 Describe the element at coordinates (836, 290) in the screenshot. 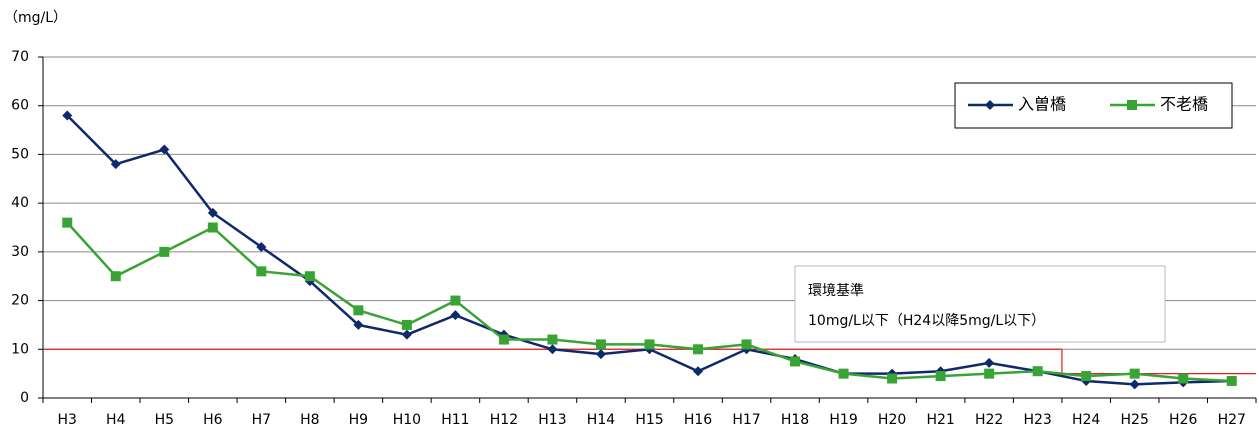

I see `annotation-title: 環境基準` at that location.